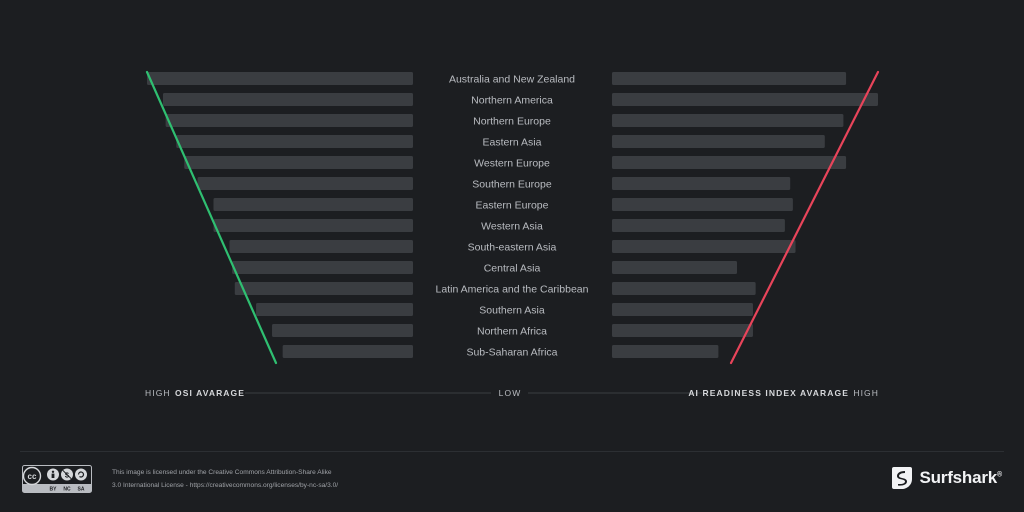 This screenshot has height=512, width=1024. I want to click on axis-left-high: HIGH, so click(158, 393).